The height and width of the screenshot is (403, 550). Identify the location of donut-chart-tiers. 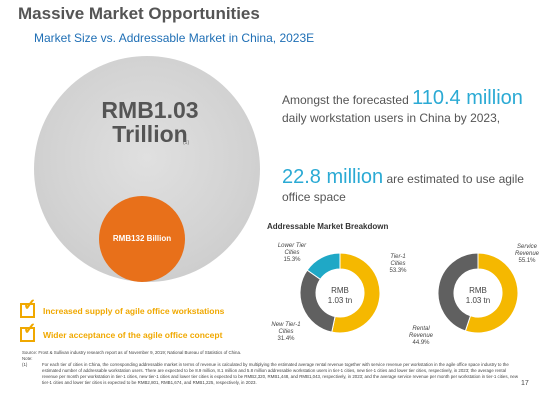
(340, 293).